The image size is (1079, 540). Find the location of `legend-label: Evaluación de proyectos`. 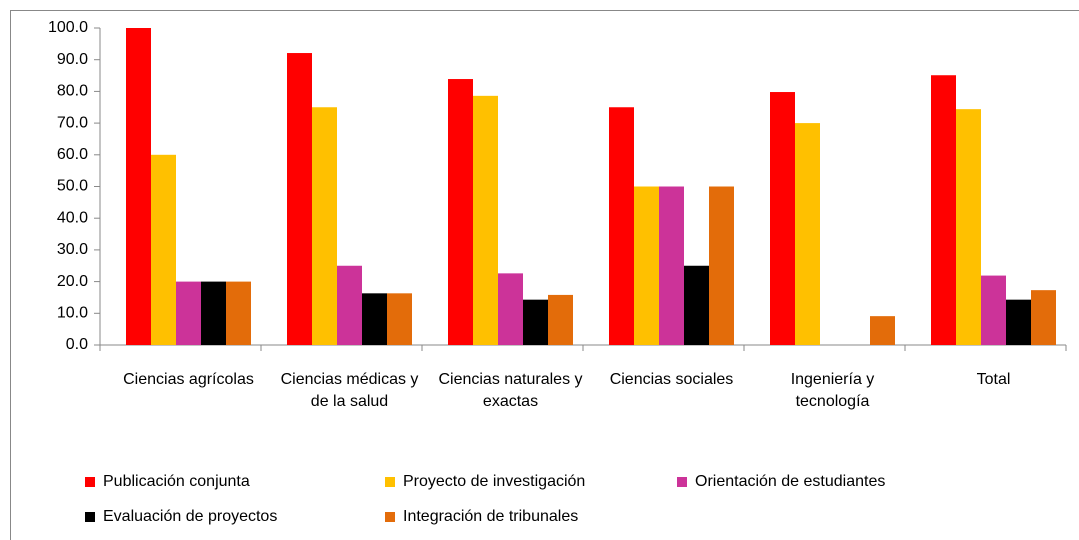

legend-label: Evaluación de proyectos is located at coordinates (190, 516).